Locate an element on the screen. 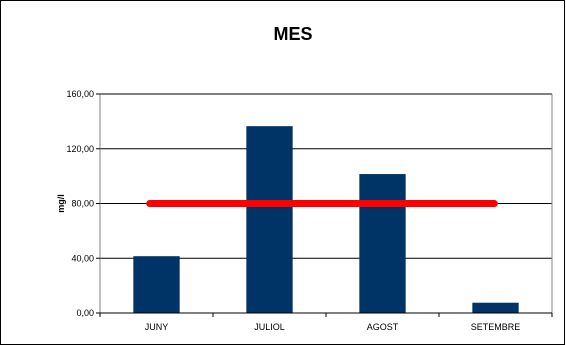 The image size is (566, 345). y-tick-label: 120,00 is located at coordinates (80, 149).